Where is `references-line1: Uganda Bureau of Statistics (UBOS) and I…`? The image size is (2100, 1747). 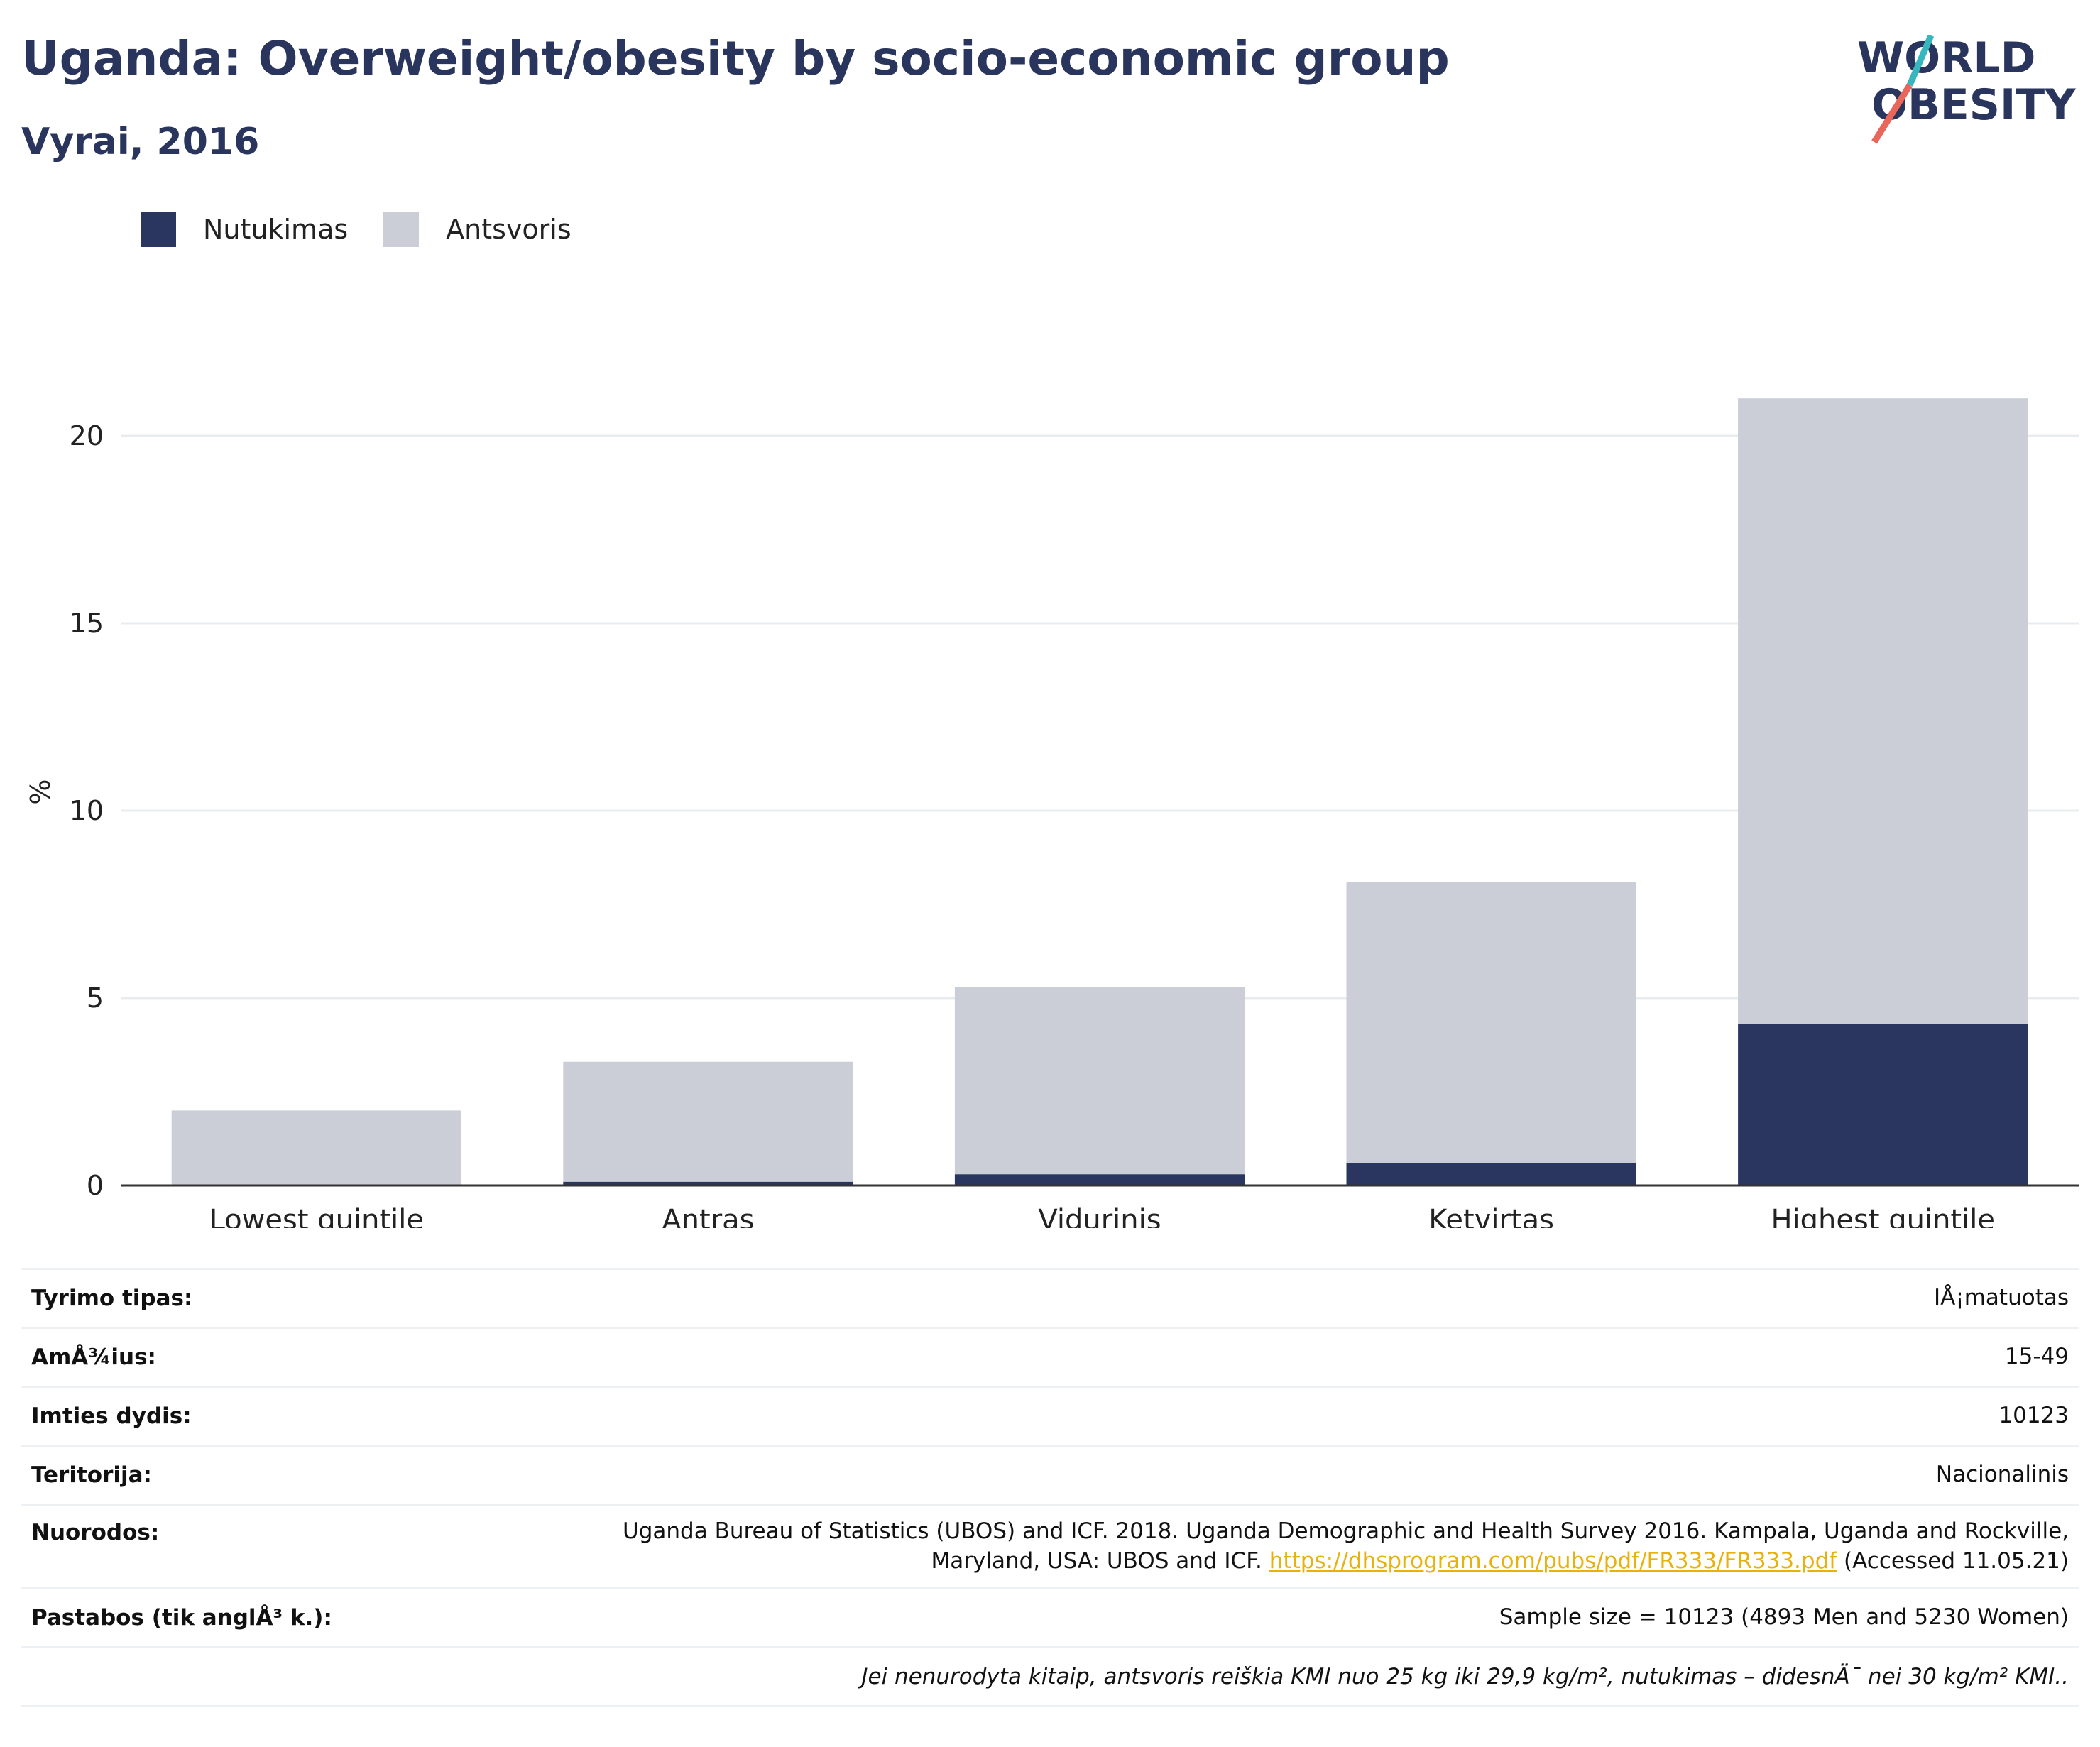 references-line1: Uganda Bureau of Statistics (UBOS) and I… is located at coordinates (1346, 1531).